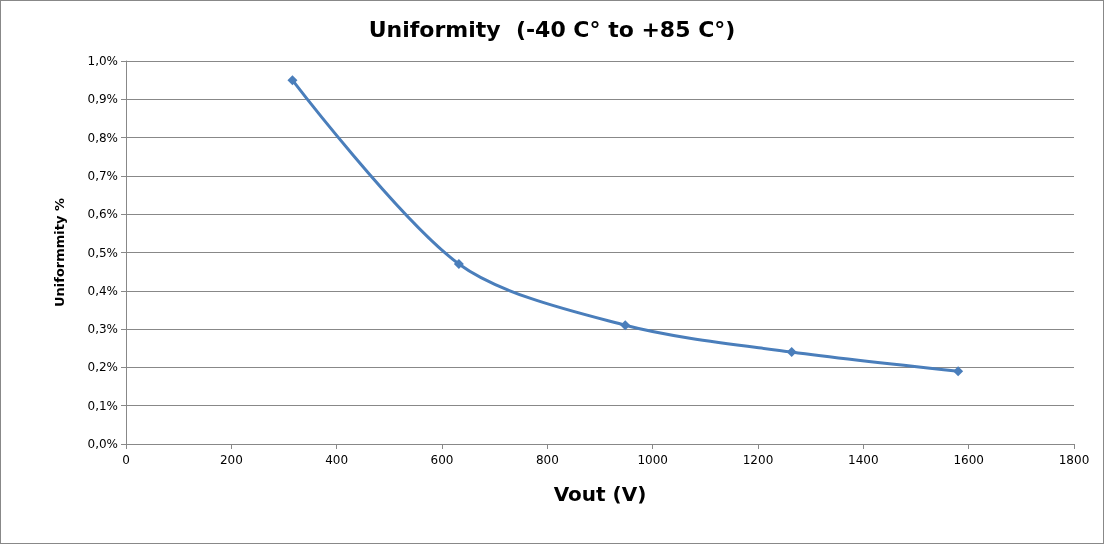 This screenshot has height=544, width=1104. What do you see at coordinates (126, 460) in the screenshot?
I see `x-tick-label: 0` at bounding box center [126, 460].